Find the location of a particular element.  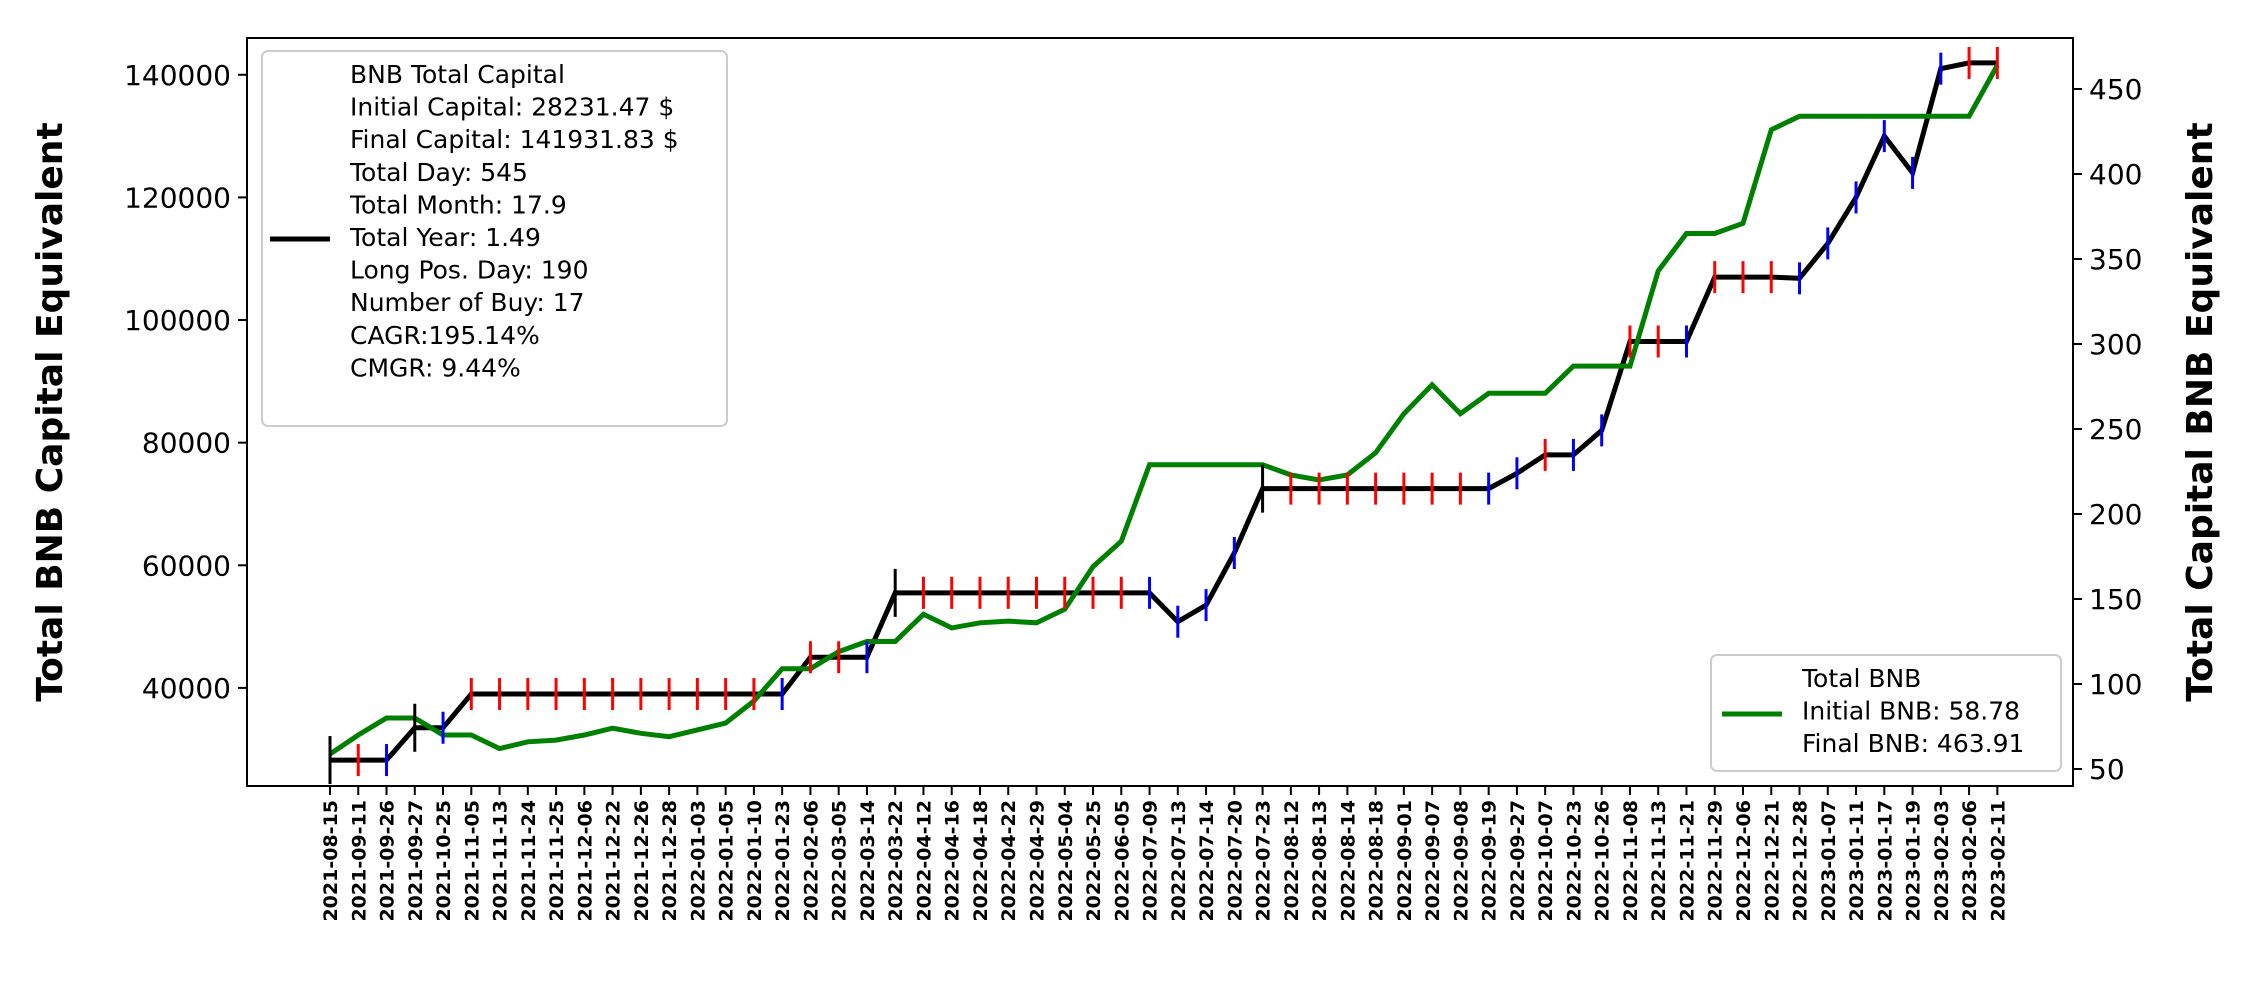

x-tick-label: 2022-09-01 is located at coordinates (1405, 861).